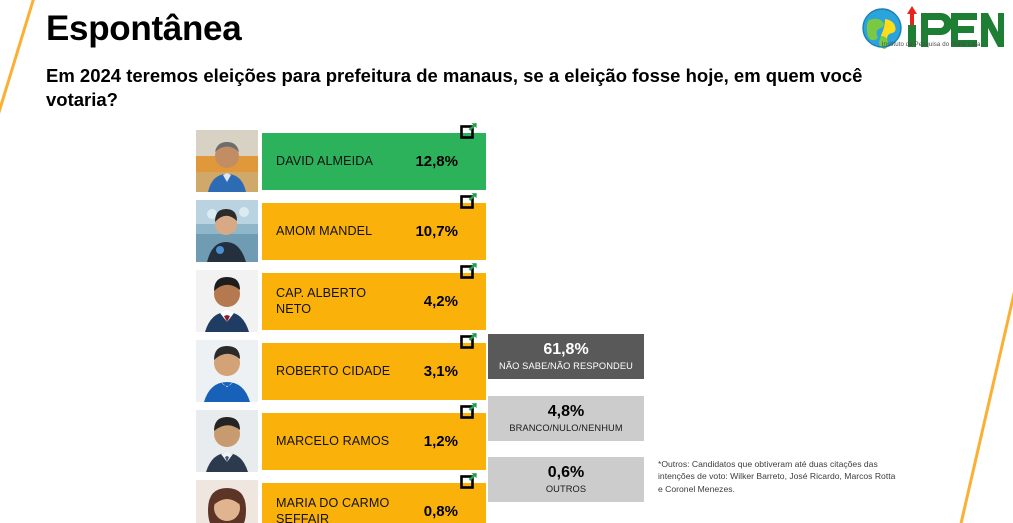 Image resolution: width=1013 pixels, height=523 pixels. I want to click on stat-box-branco-nulo: 4,8% BRANCO/NULO/NENHUM, so click(566, 418).